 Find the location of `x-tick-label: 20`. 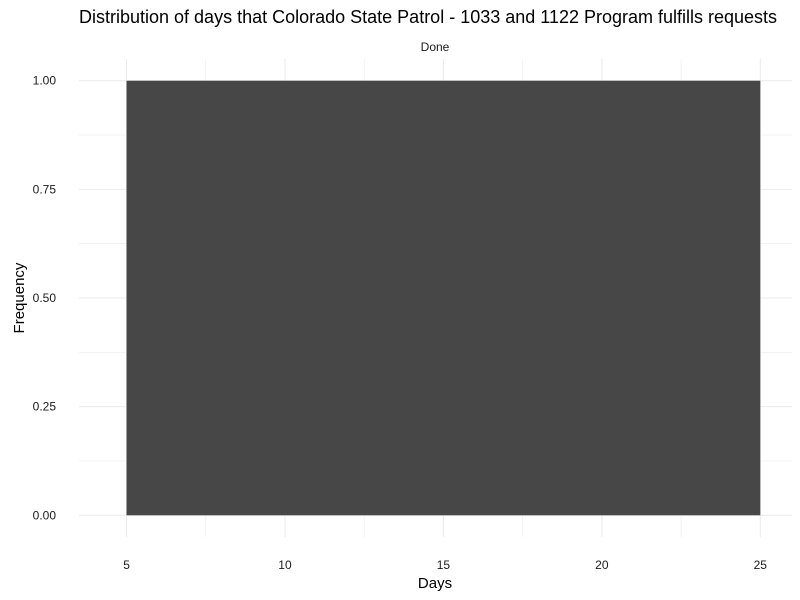

x-tick-label: 20 is located at coordinates (602, 565).